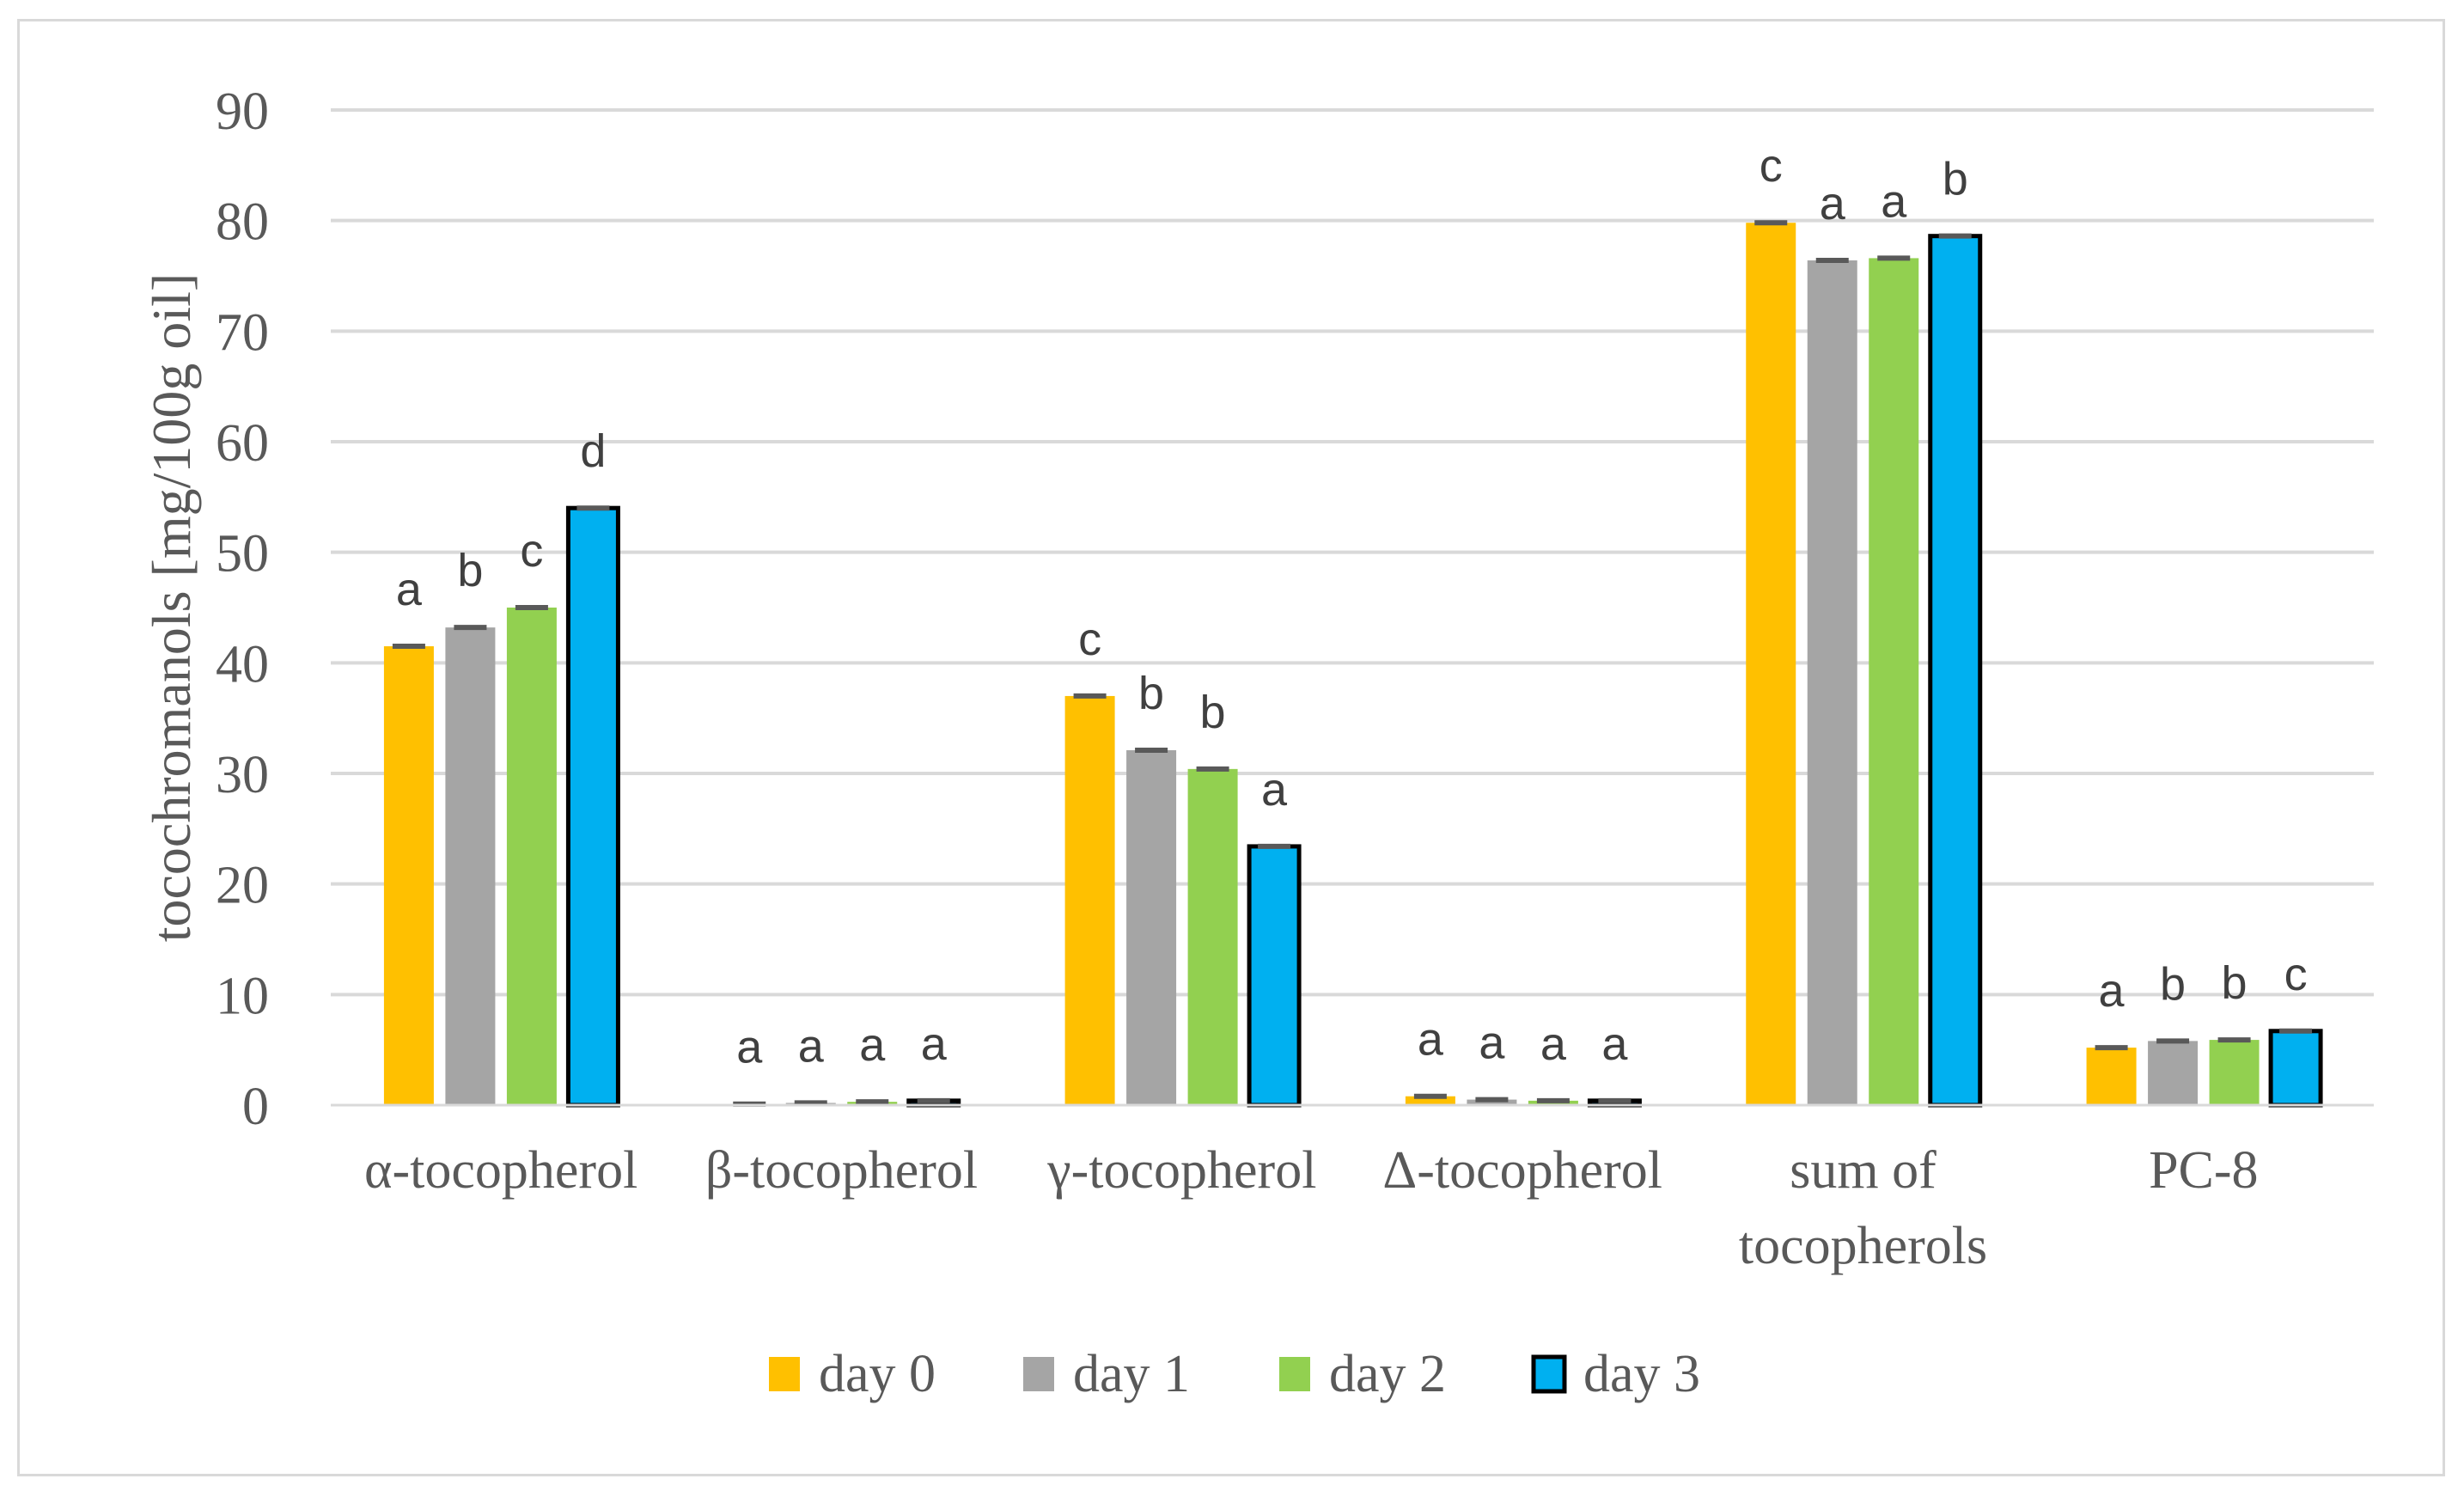 This screenshot has height=1497, width=2464. What do you see at coordinates (255, 1107) in the screenshot?
I see `y-tick-label: 0` at bounding box center [255, 1107].